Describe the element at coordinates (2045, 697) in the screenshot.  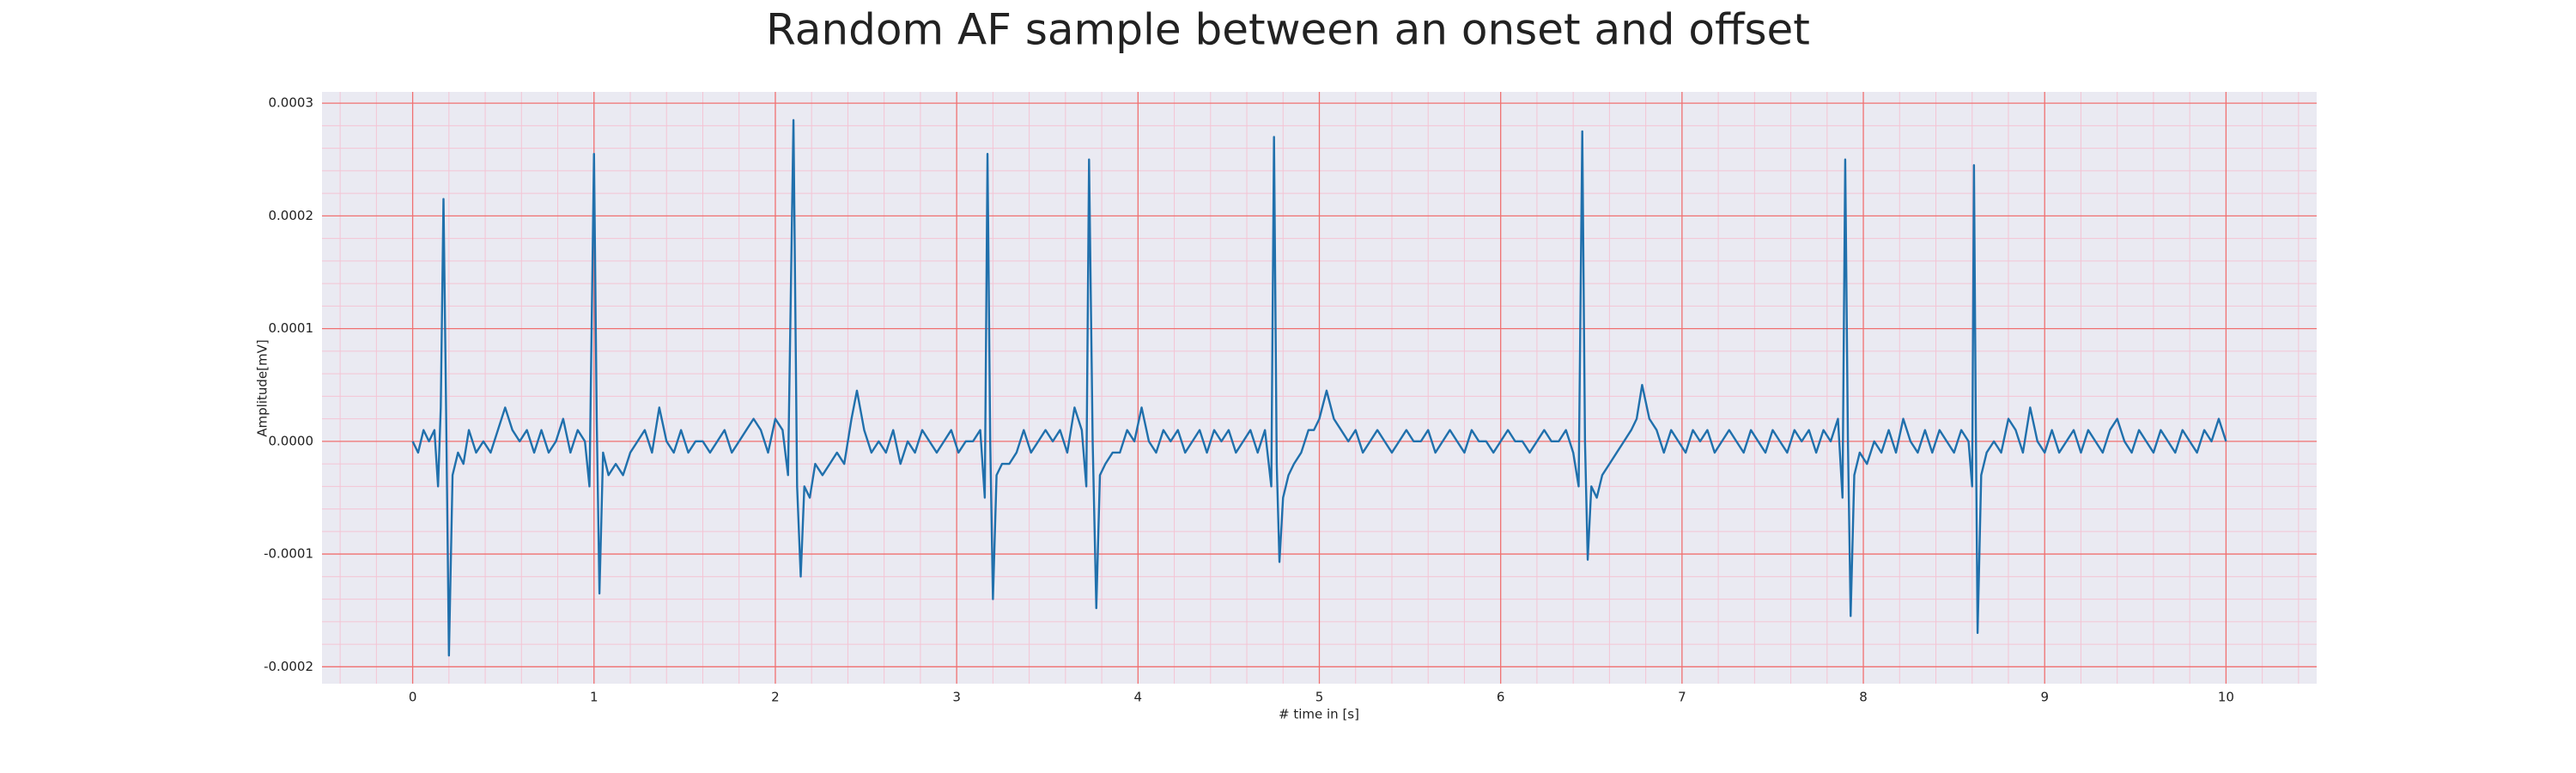
I see `x-tick-label: 9` at that location.